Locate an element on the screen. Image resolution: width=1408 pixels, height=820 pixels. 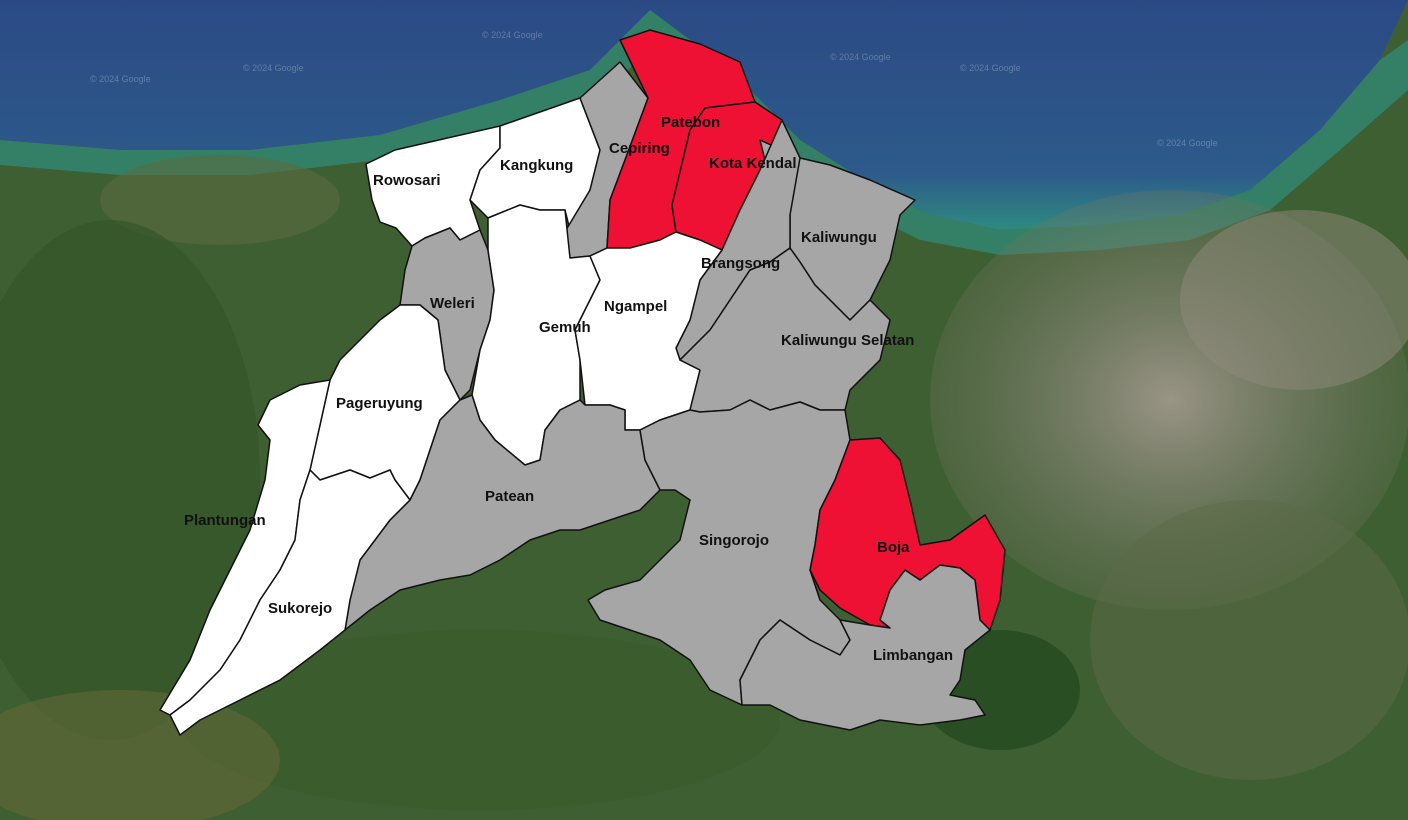
label-sukorejo: Sukorejo is located at coordinates (300, 608).